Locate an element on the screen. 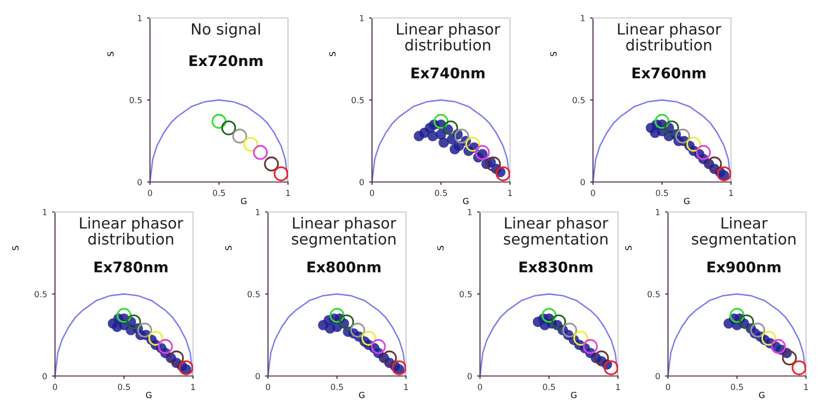 The height and width of the screenshot is (408, 820). text: Ex780nm is located at coordinates (131, 266).